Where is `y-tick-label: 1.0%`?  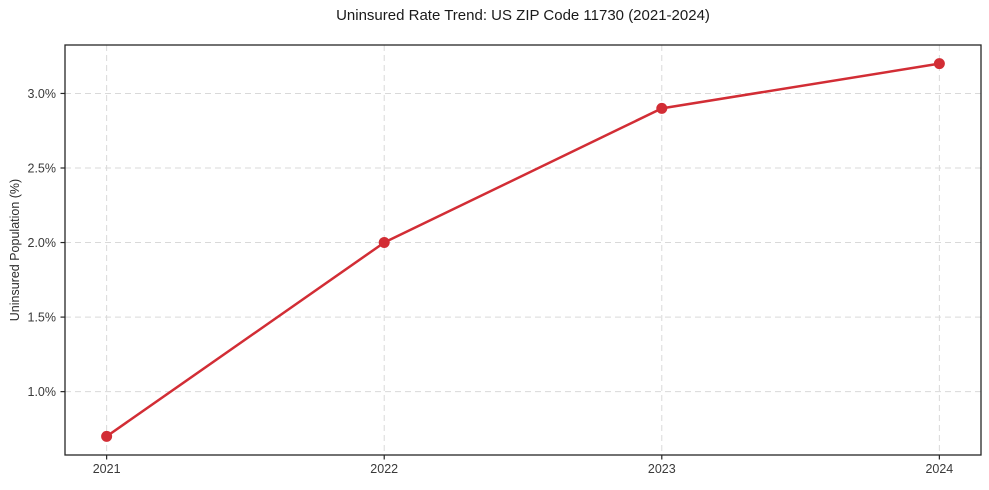
y-tick-label: 1.0% is located at coordinates (42, 392).